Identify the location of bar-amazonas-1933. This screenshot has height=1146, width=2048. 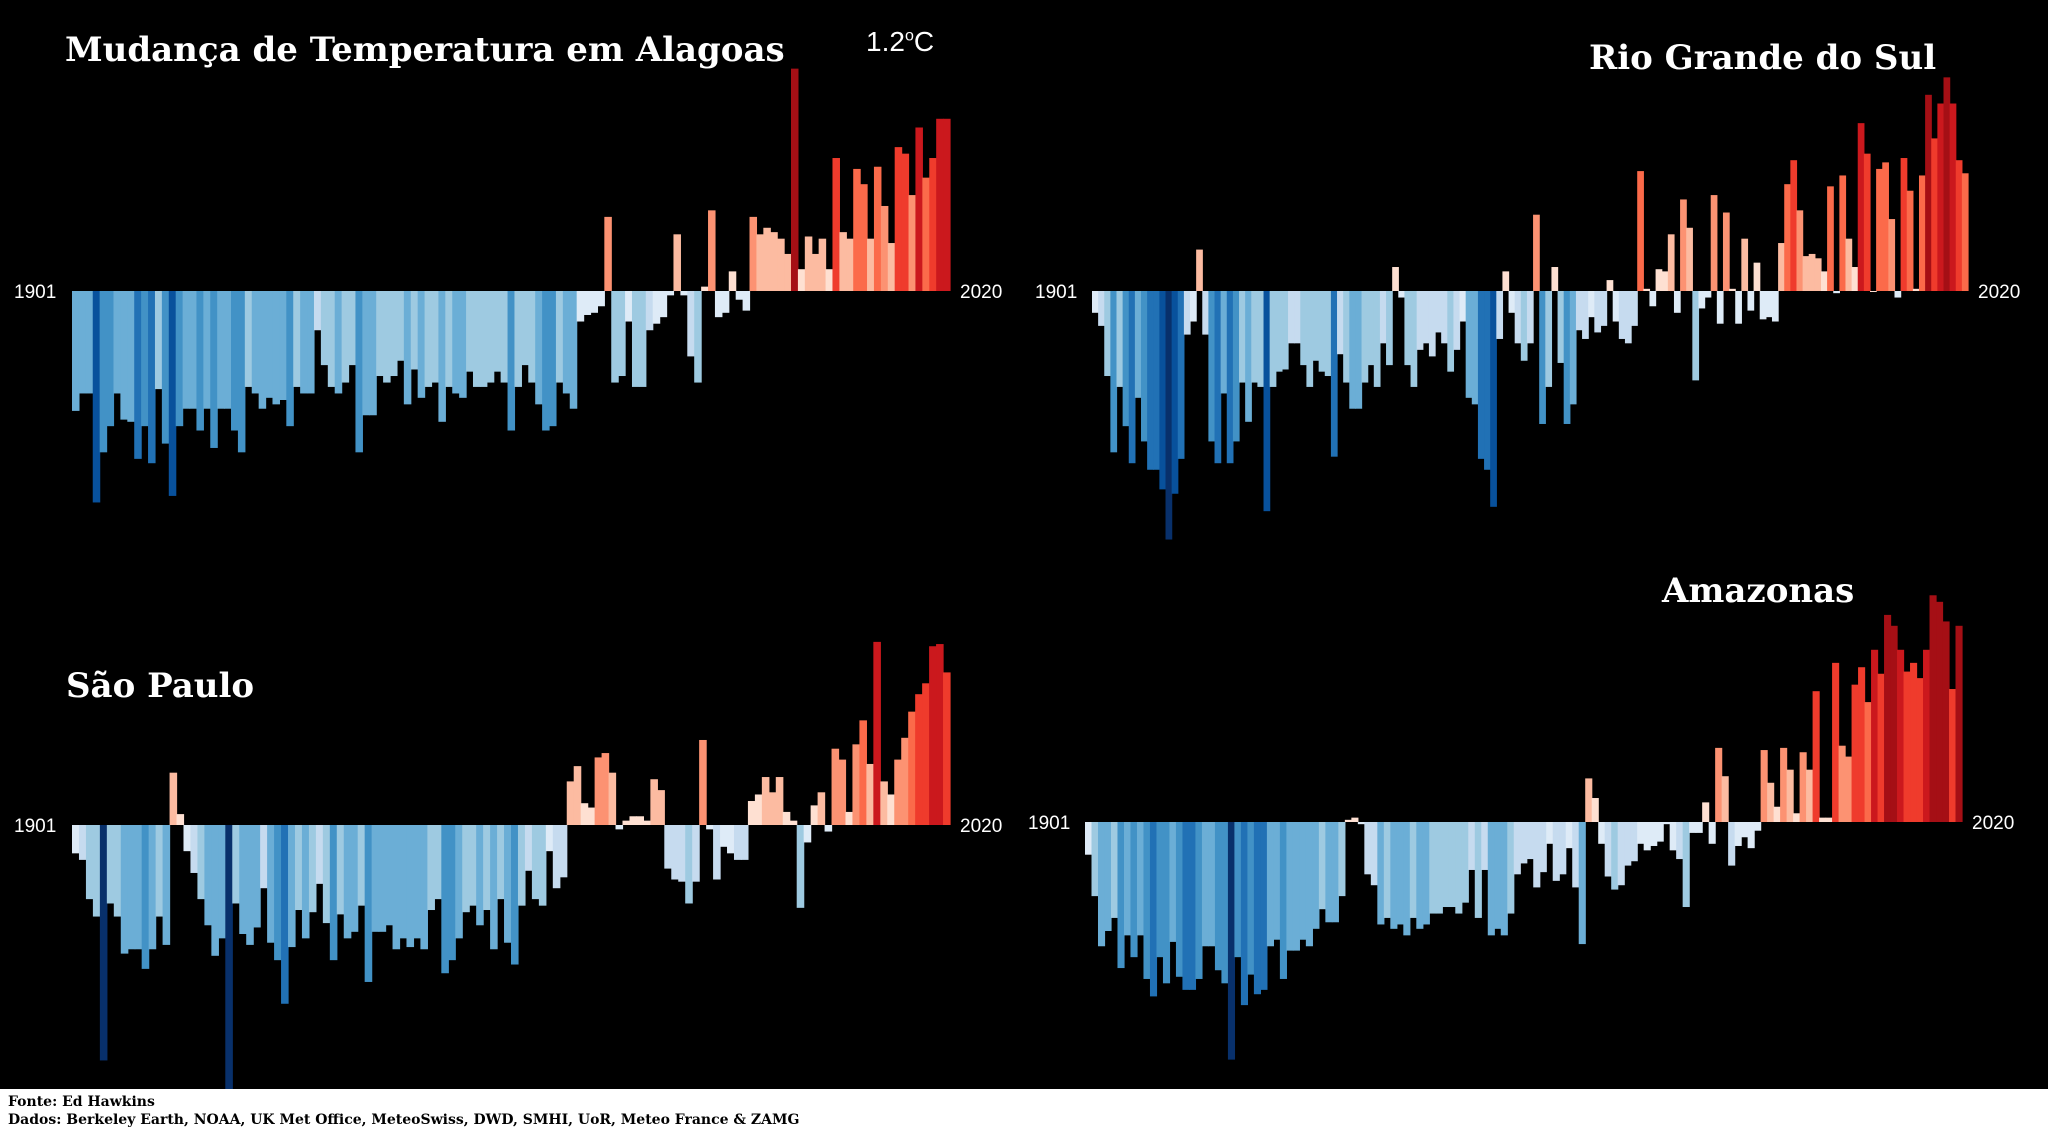
(1296, 886).